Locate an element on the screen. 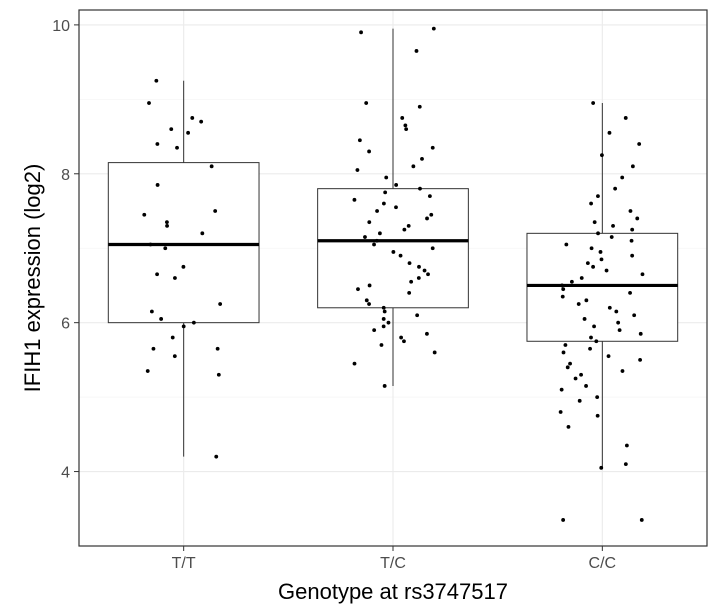  x-axis-title: Genotype at rs3747517 is located at coordinates (393, 591).